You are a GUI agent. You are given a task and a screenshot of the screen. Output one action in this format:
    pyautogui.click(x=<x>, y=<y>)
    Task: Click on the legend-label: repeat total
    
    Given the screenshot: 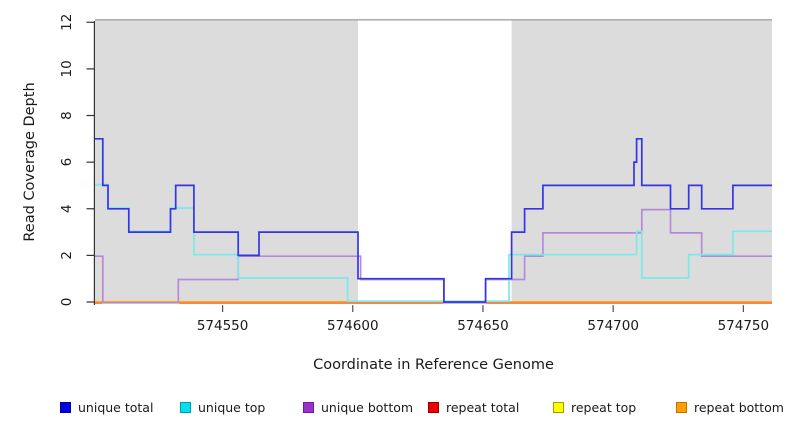 What is the action you would take?
    pyautogui.click(x=483, y=407)
    